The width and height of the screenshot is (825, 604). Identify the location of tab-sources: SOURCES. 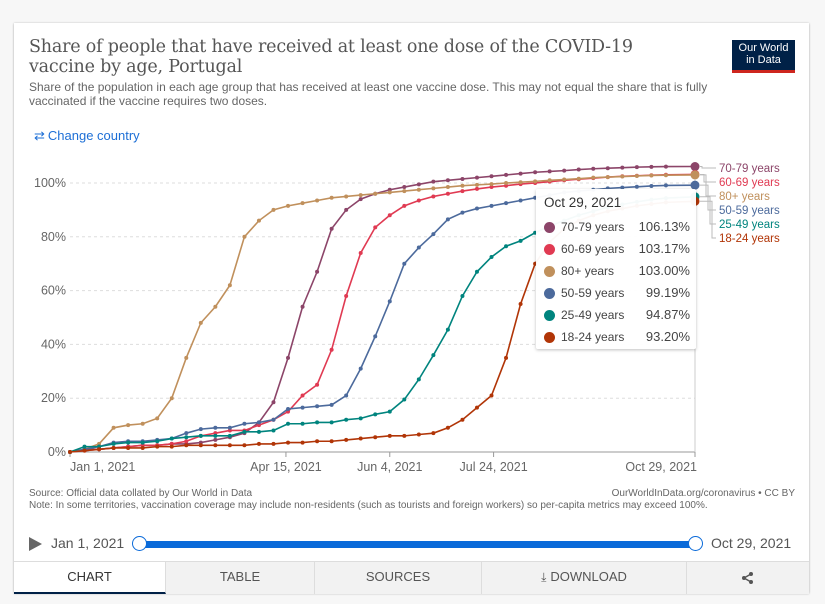
(398, 578).